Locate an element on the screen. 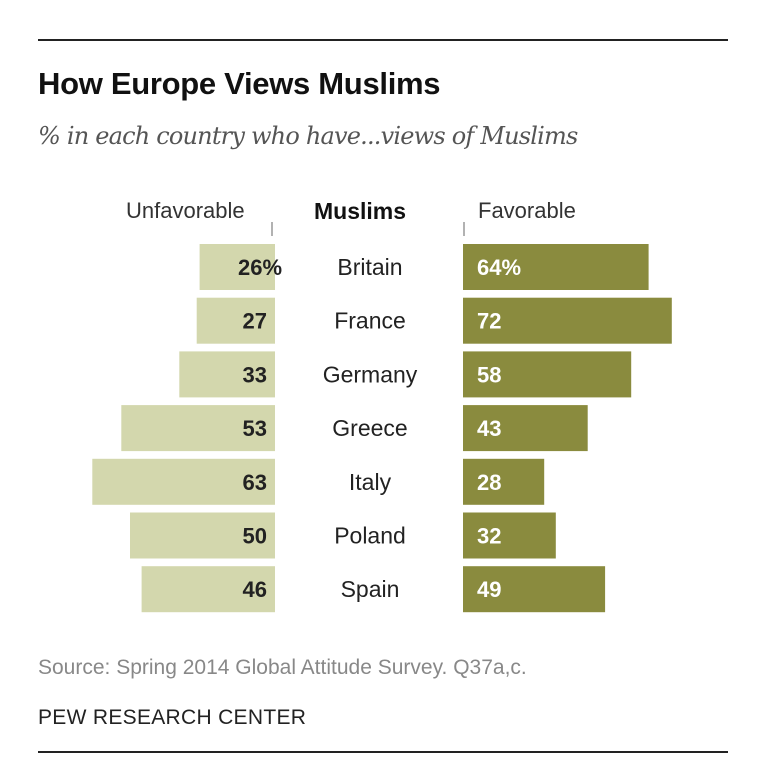  bottom-rule is located at coordinates (383, 752).